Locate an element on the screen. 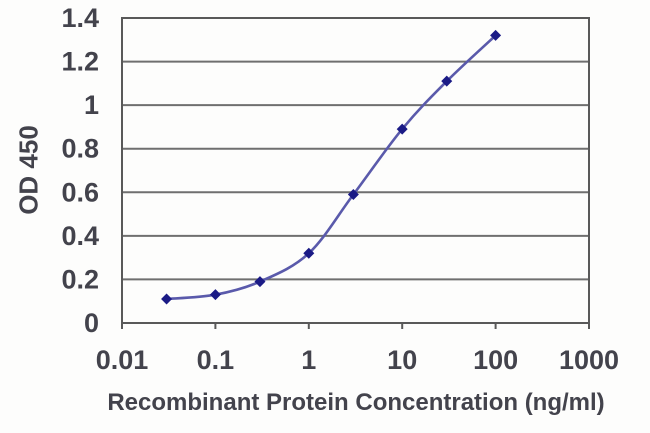 The height and width of the screenshot is (433, 650). x-tick-label: 100 is located at coordinates (495, 360).